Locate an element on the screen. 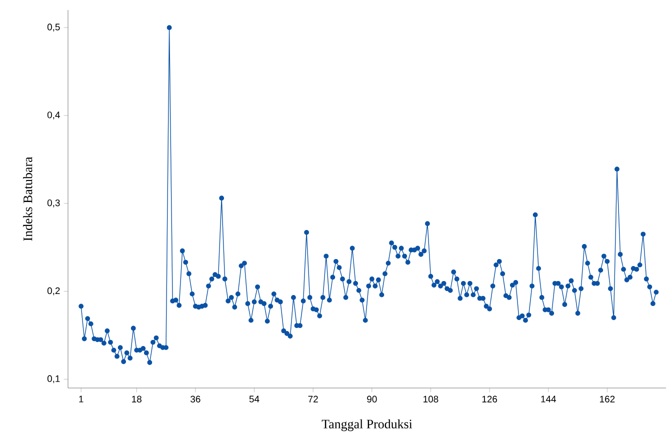  x-tick-label: 90 is located at coordinates (372, 399).